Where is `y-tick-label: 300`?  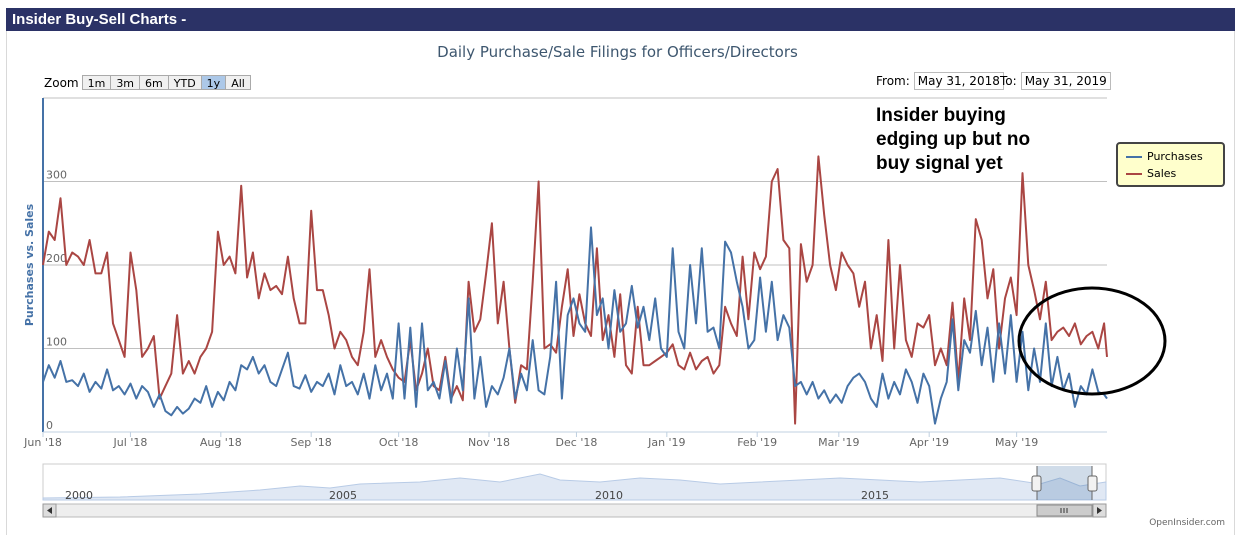 y-tick-label: 300 is located at coordinates (56, 175).